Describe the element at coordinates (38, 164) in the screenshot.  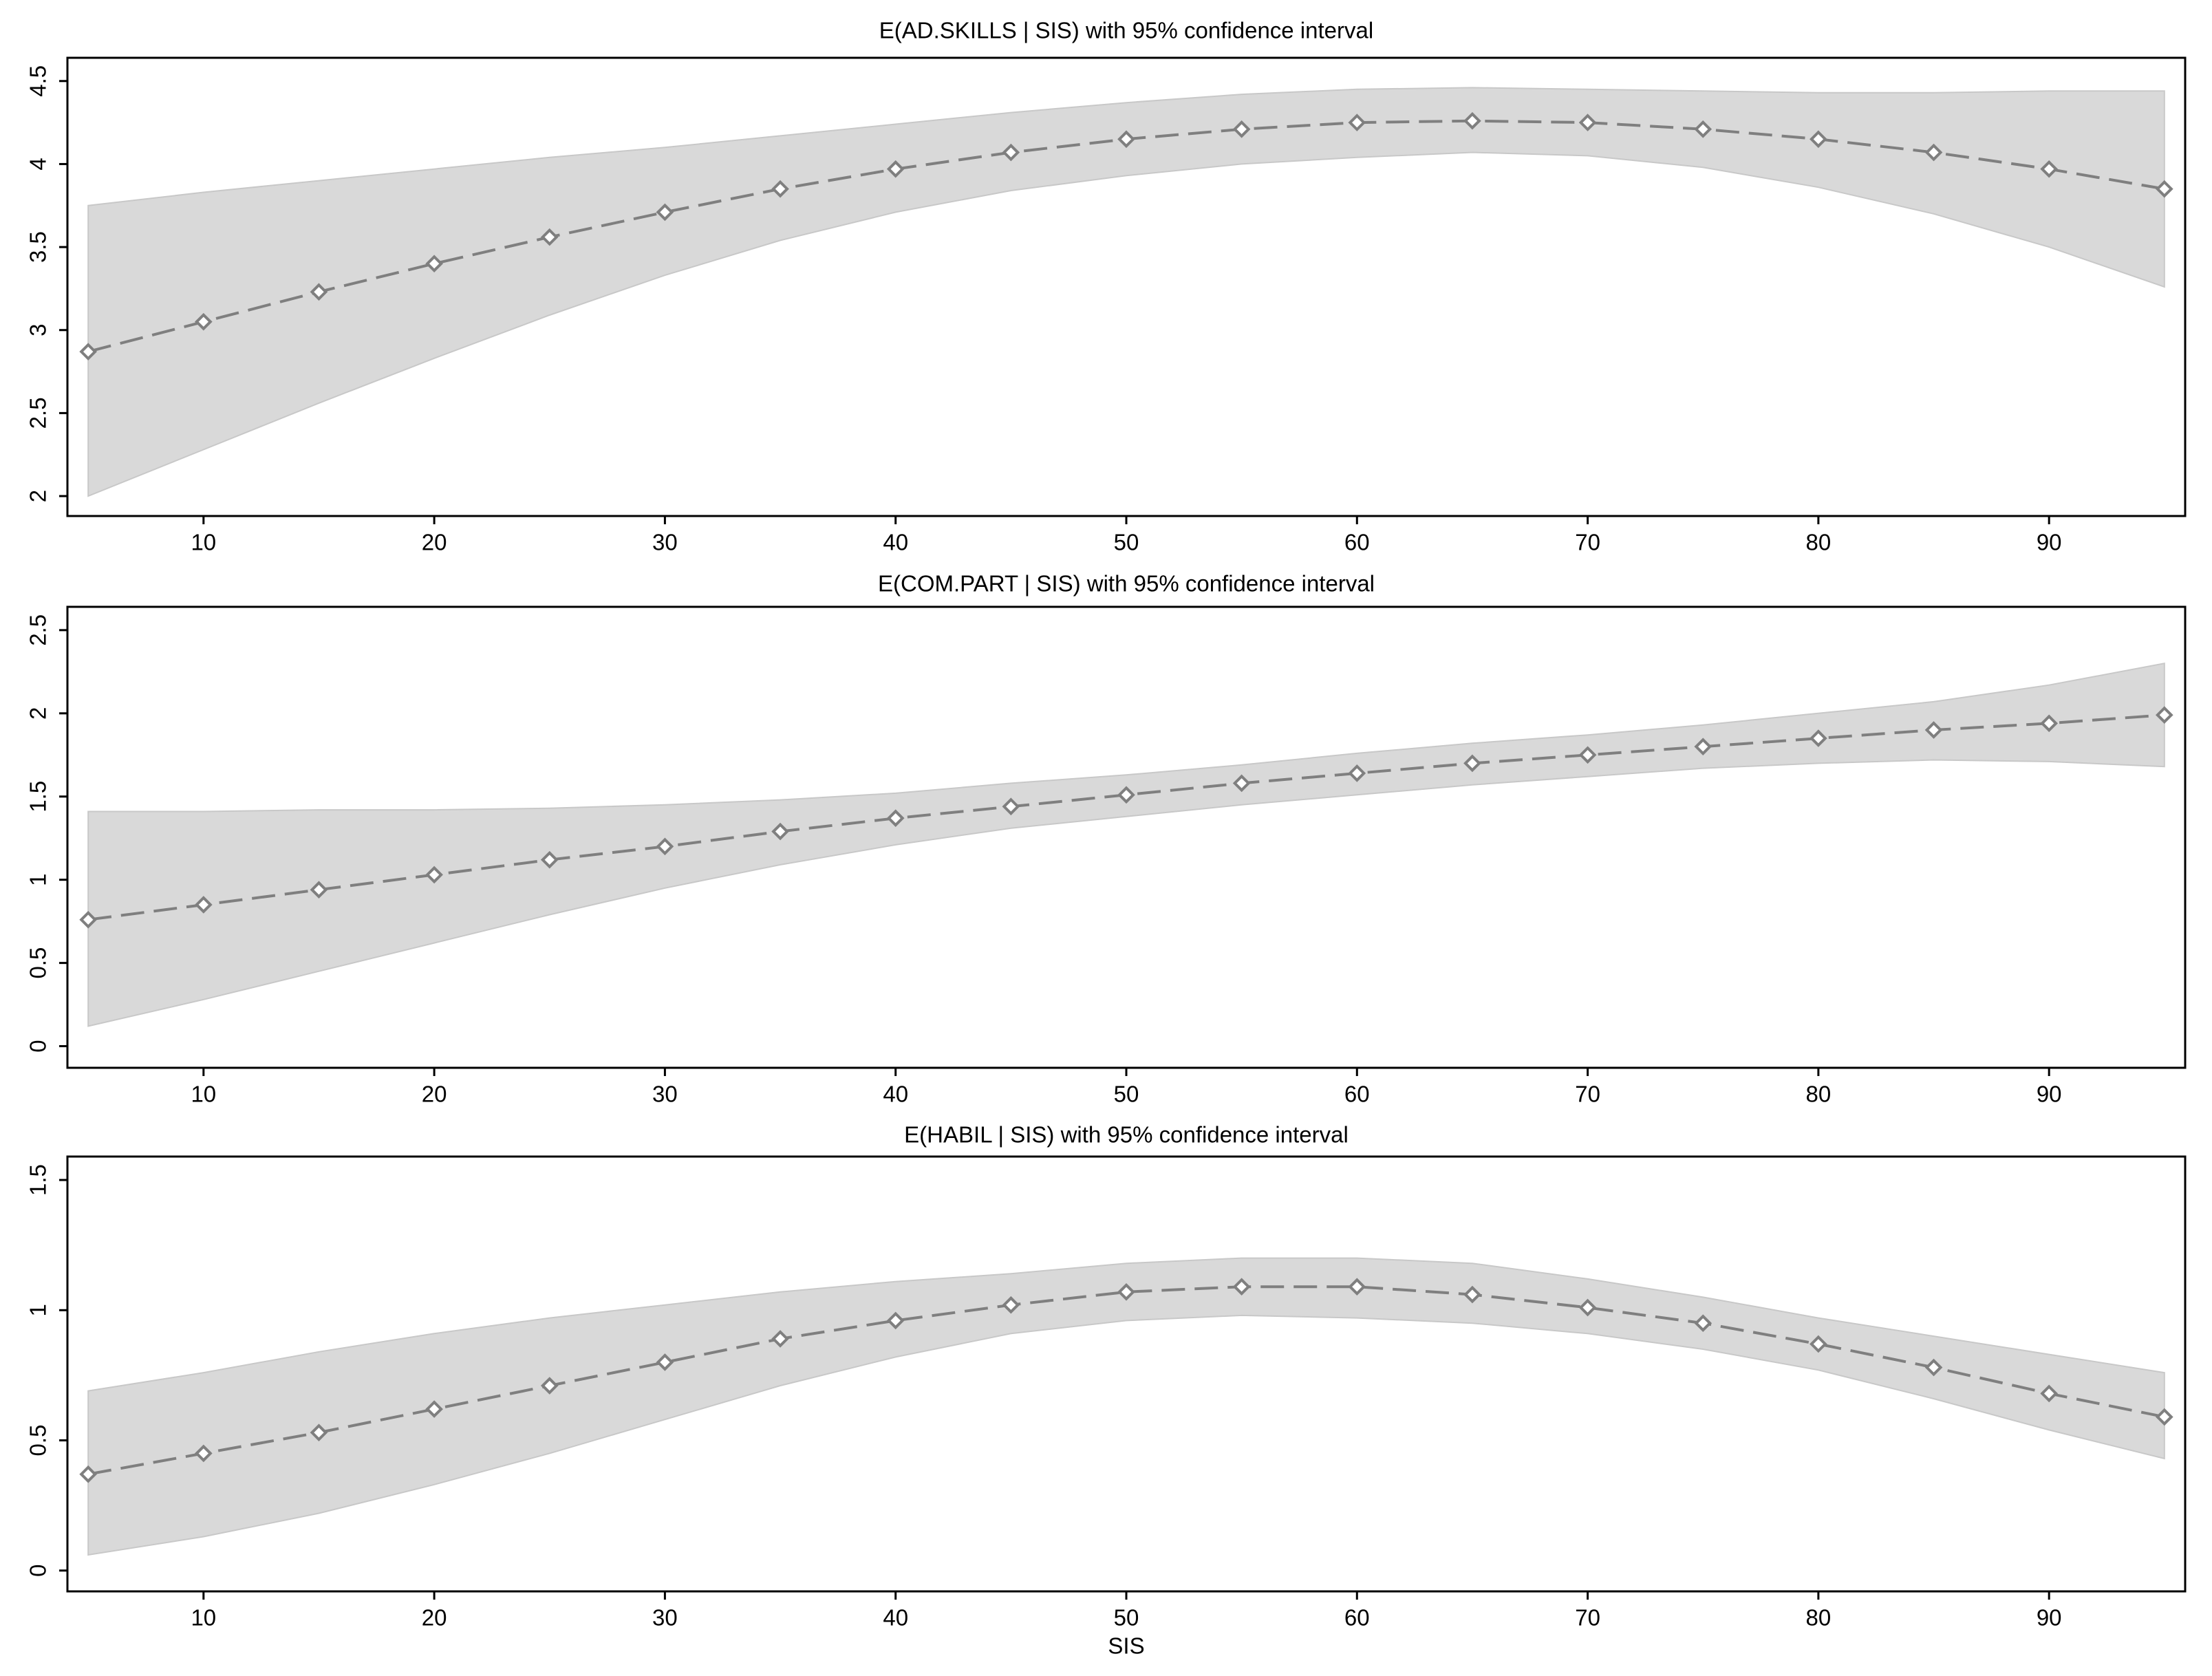
I see `y-tick-label: 4` at that location.